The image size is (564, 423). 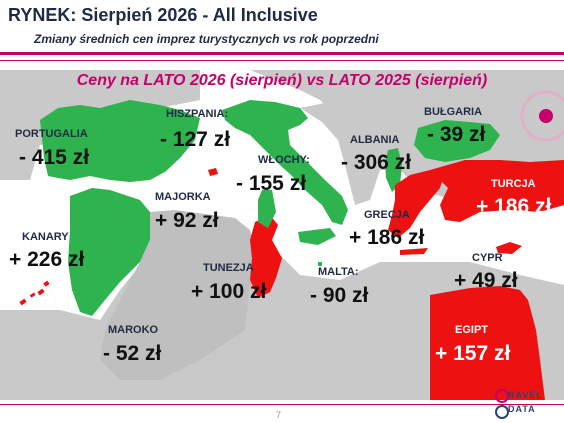 I want to click on region-value-malta: - 90 zł, so click(x=339, y=295).